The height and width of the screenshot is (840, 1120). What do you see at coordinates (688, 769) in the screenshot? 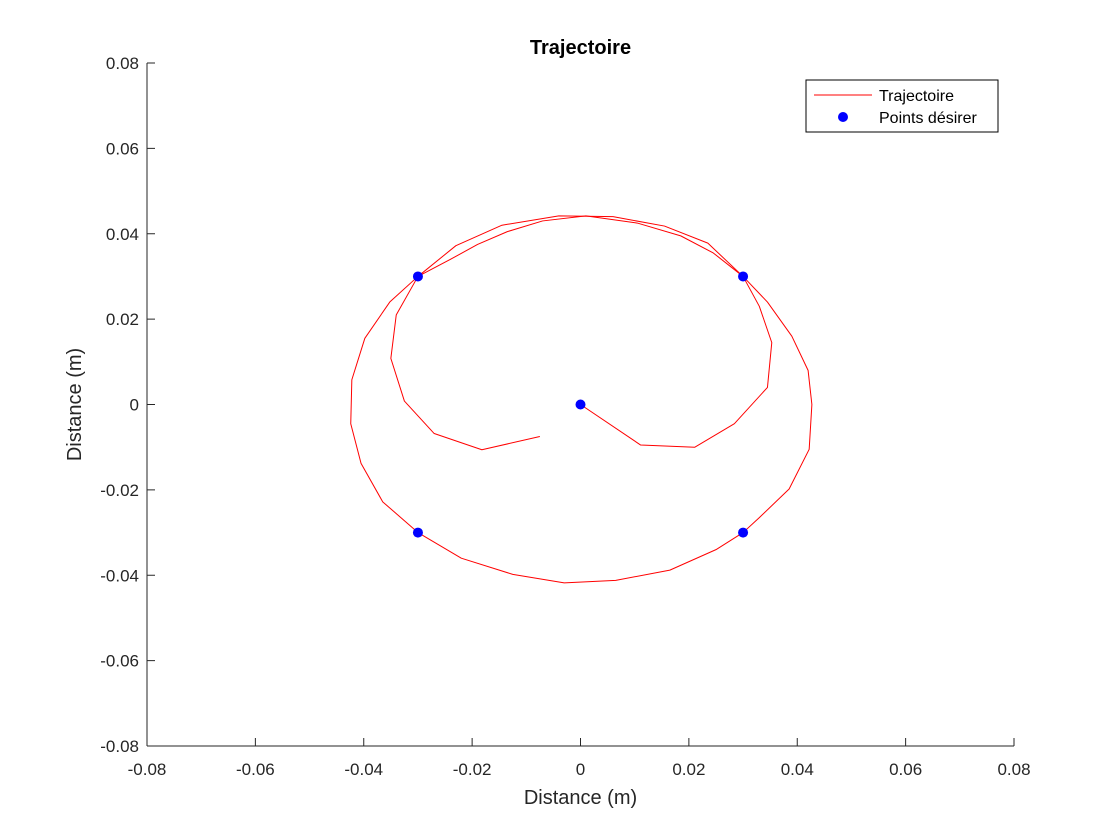
I see `x-tick-label: 0.02` at bounding box center [688, 769].